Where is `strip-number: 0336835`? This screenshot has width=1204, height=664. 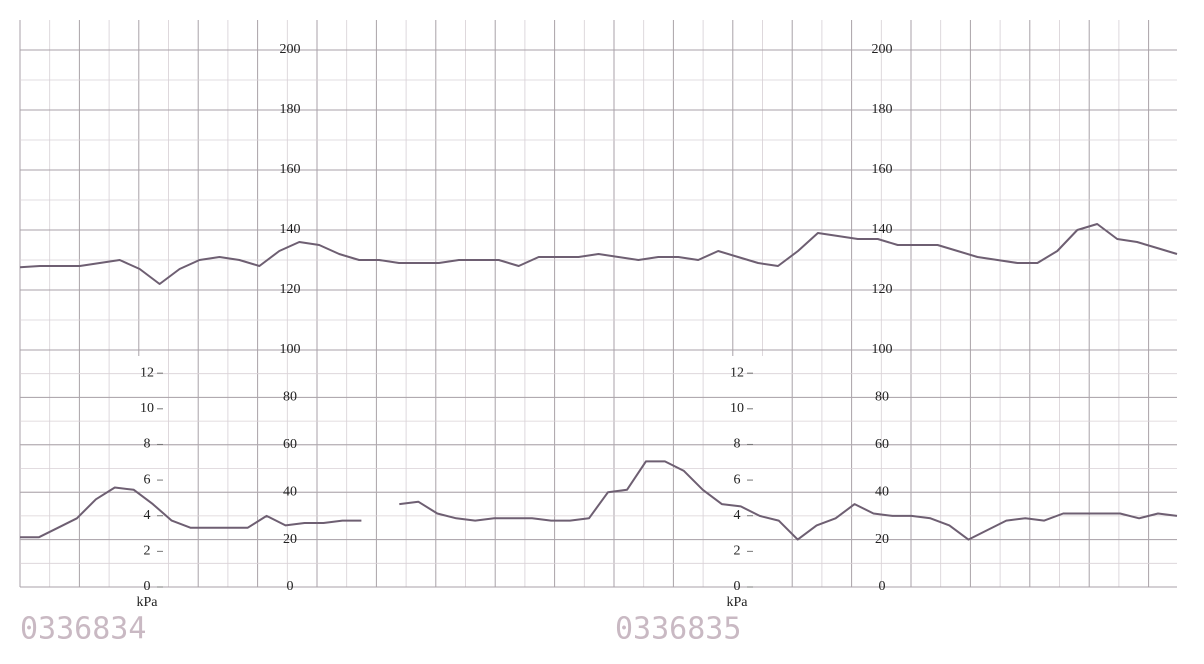 strip-number: 0336835 is located at coordinates (678, 629).